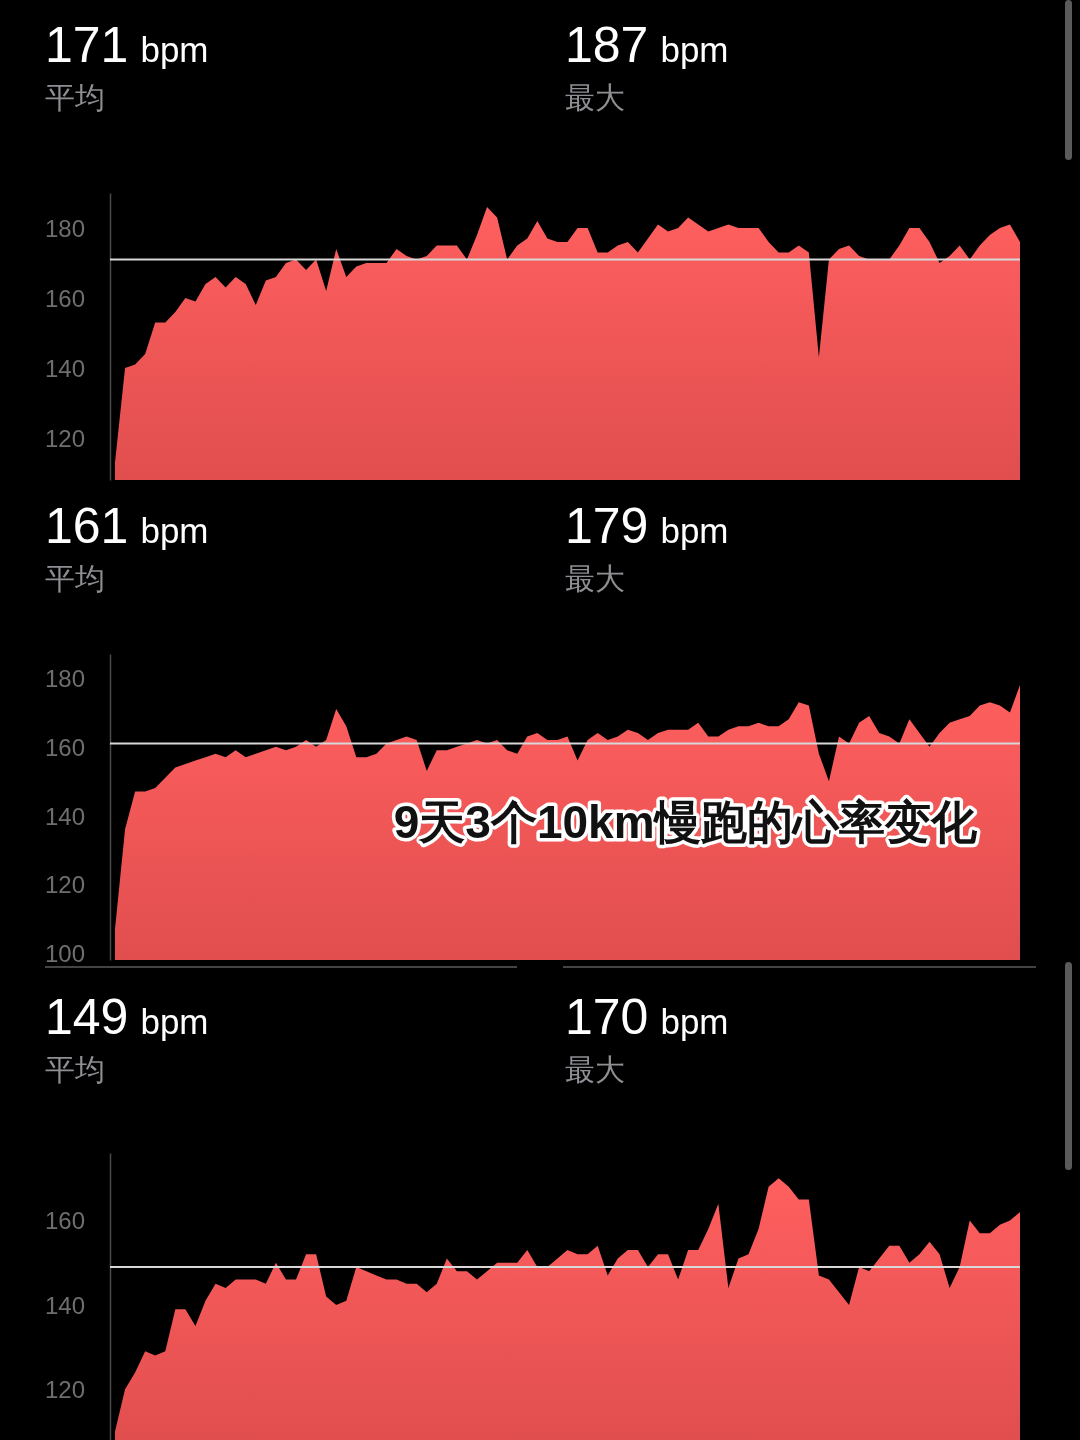  Describe the element at coordinates (127, 45) in the screenshot. I see `text: 171 bpm` at that location.